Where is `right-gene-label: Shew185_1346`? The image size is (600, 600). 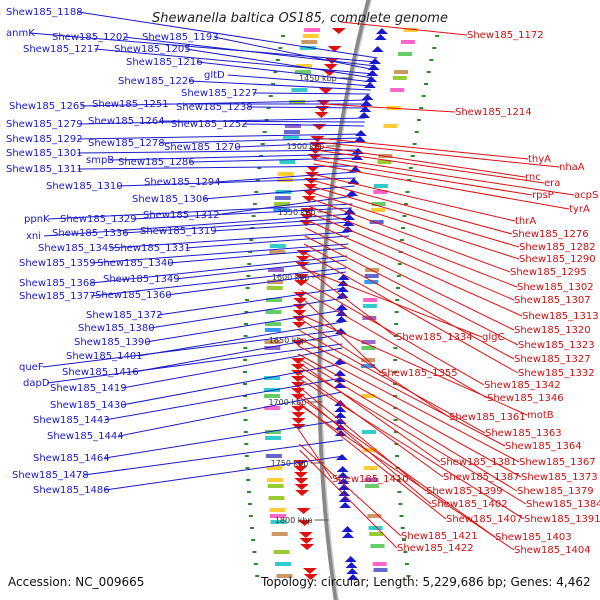
right-gene-label: Shew185_1346 is located at coordinates (525, 398).